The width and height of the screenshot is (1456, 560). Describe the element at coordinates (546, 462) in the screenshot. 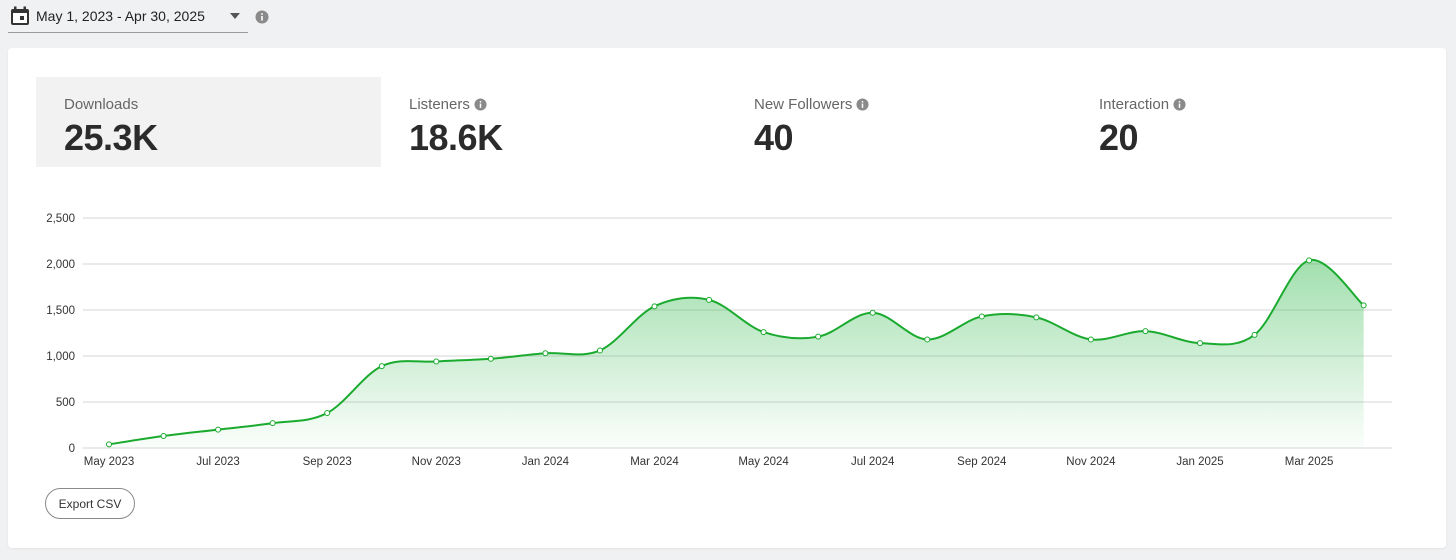

I see `x-tick-label: Jan 2024` at that location.